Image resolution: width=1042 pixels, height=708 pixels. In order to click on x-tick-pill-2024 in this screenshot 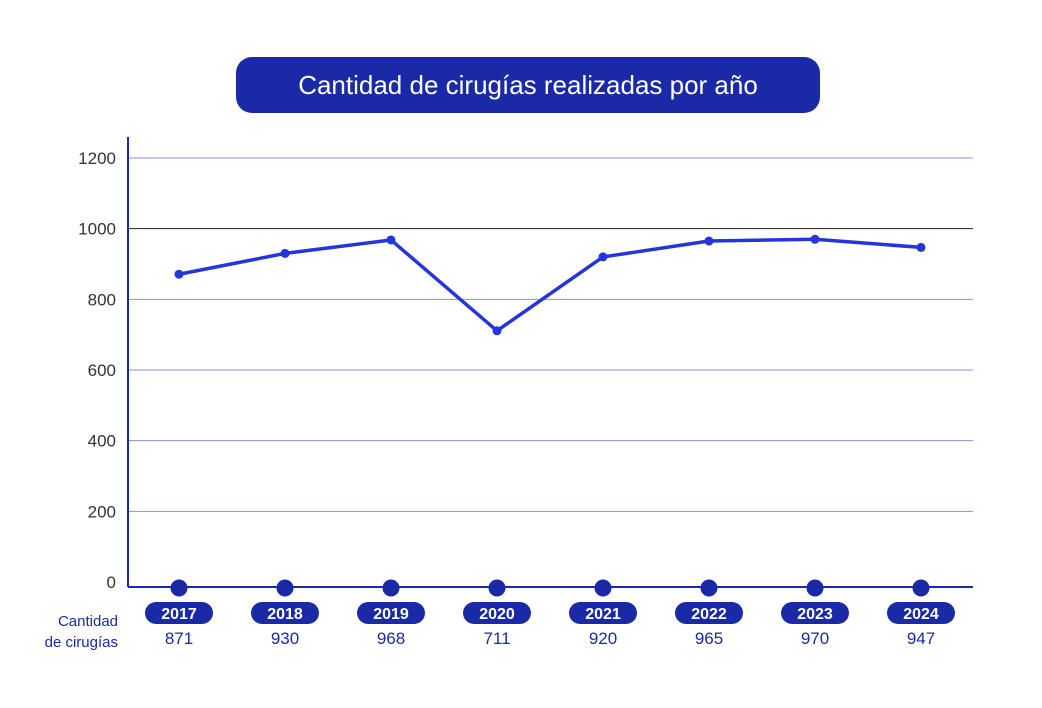, I will do `click(921, 613)`.